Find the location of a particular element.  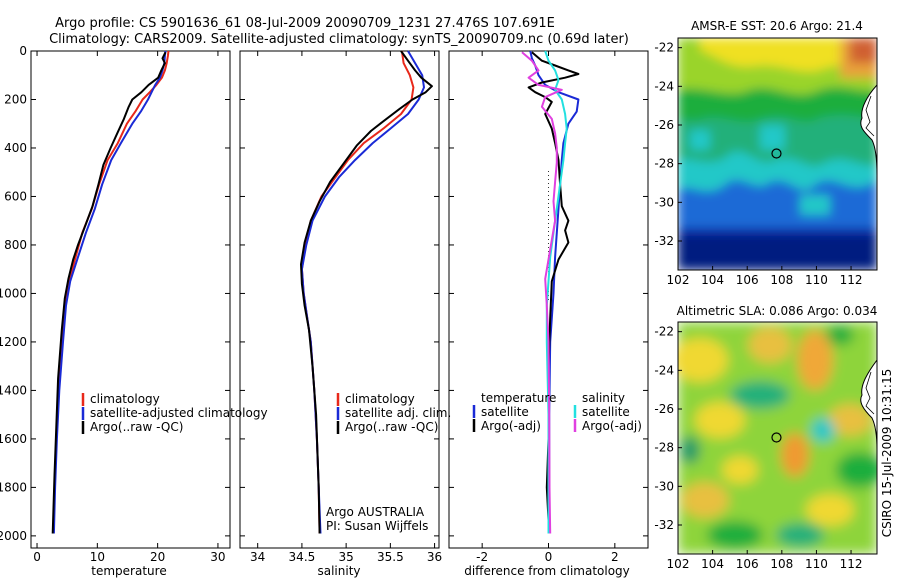

legend-label-temp-satellite: satellite is located at coordinates (505, 412).